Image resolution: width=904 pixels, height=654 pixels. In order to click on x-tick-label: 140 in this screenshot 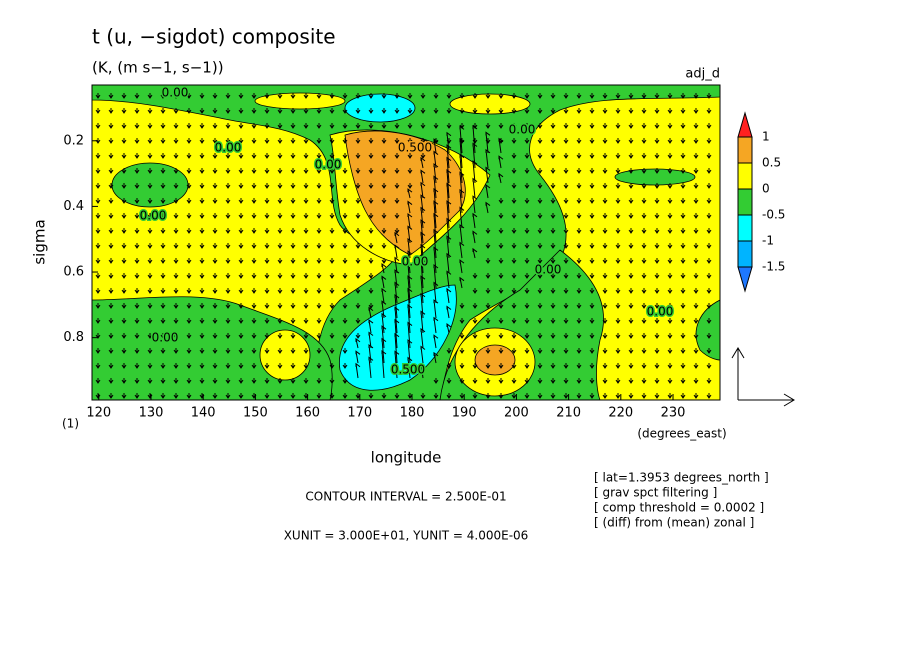, I will do `click(203, 413)`.